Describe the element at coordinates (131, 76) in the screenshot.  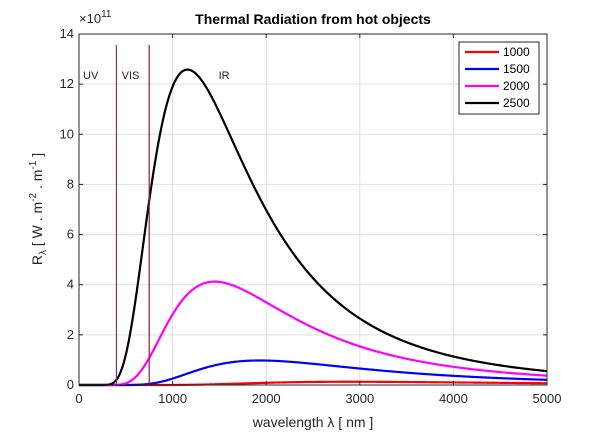
I see `region-label-vis: VIS` at that location.